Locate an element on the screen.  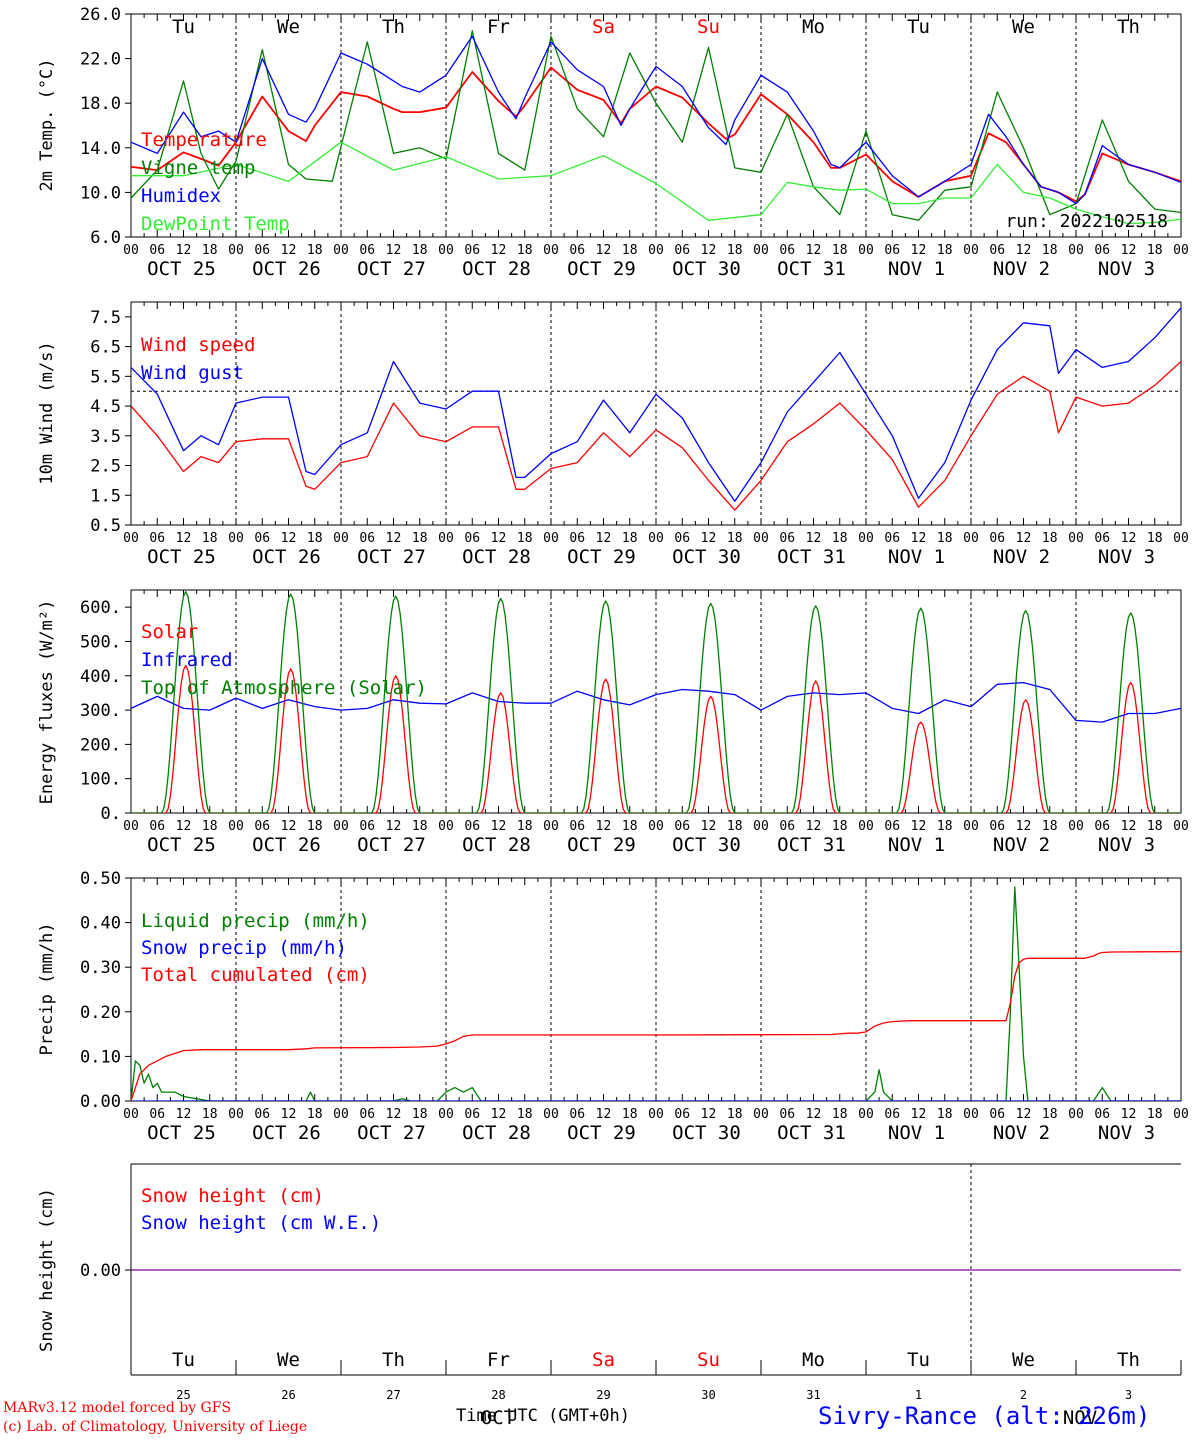
date-label: OCT 27 is located at coordinates (391, 269).